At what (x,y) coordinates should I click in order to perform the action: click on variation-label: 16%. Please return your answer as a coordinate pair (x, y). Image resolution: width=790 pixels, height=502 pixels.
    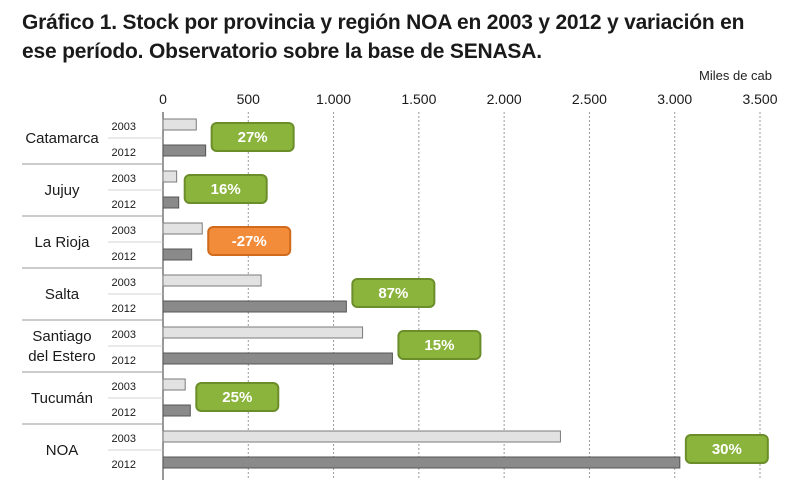
    Looking at the image, I should click on (226, 189).